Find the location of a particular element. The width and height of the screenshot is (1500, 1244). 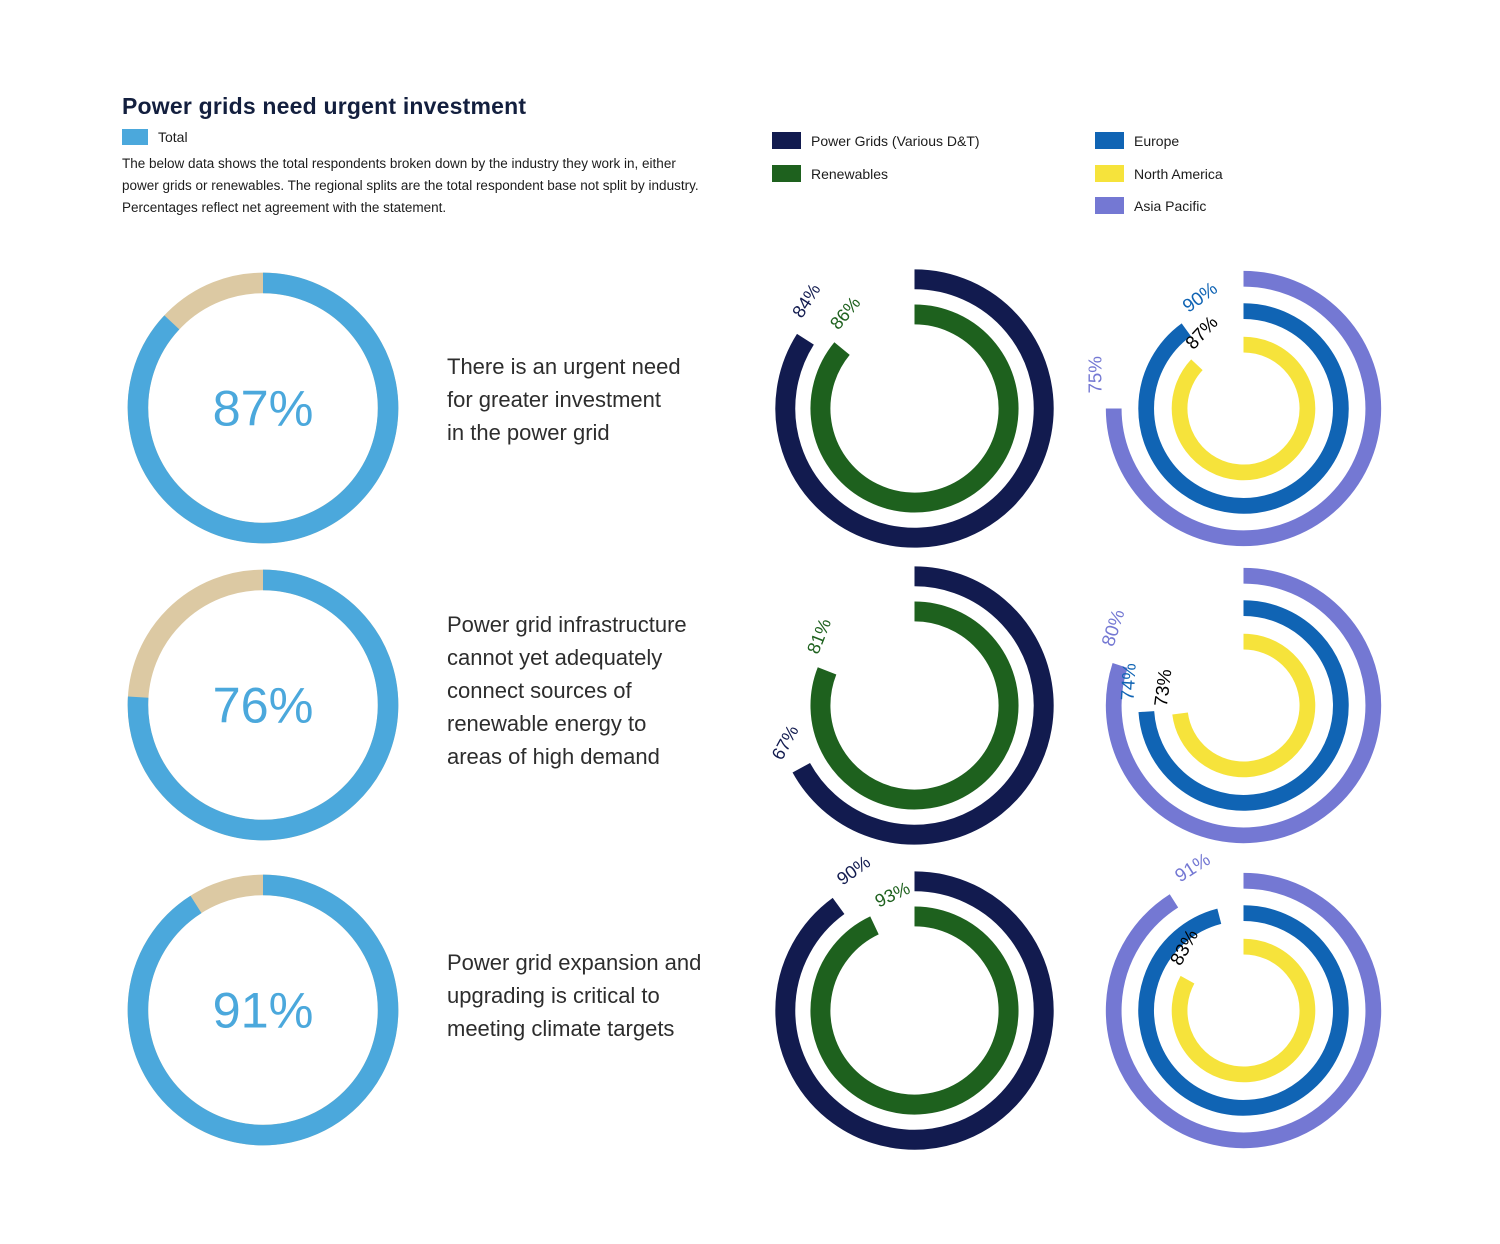

industry-rings-row-3: 90% 93% is located at coordinates (914, 1002).